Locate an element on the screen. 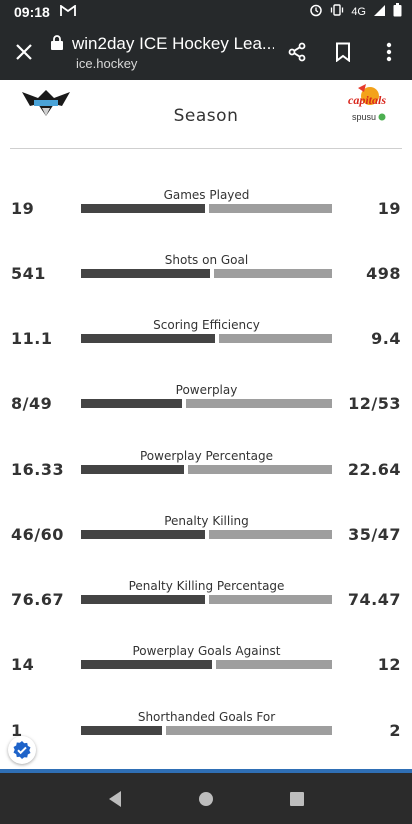 The height and width of the screenshot is (824, 412). system-nav-bar is located at coordinates (206, 798).